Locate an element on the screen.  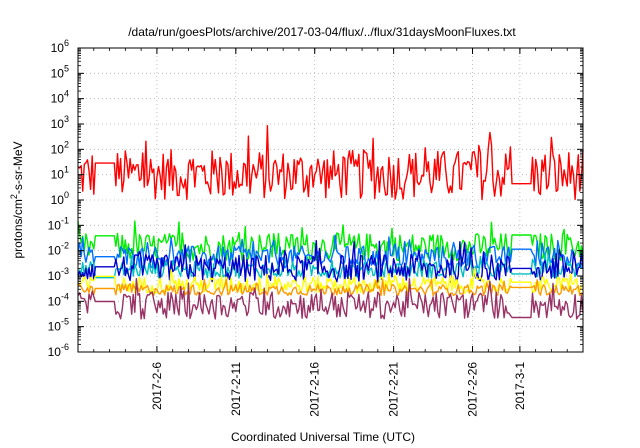
y-tick-label: 10¹ is located at coordinates (60, 173).